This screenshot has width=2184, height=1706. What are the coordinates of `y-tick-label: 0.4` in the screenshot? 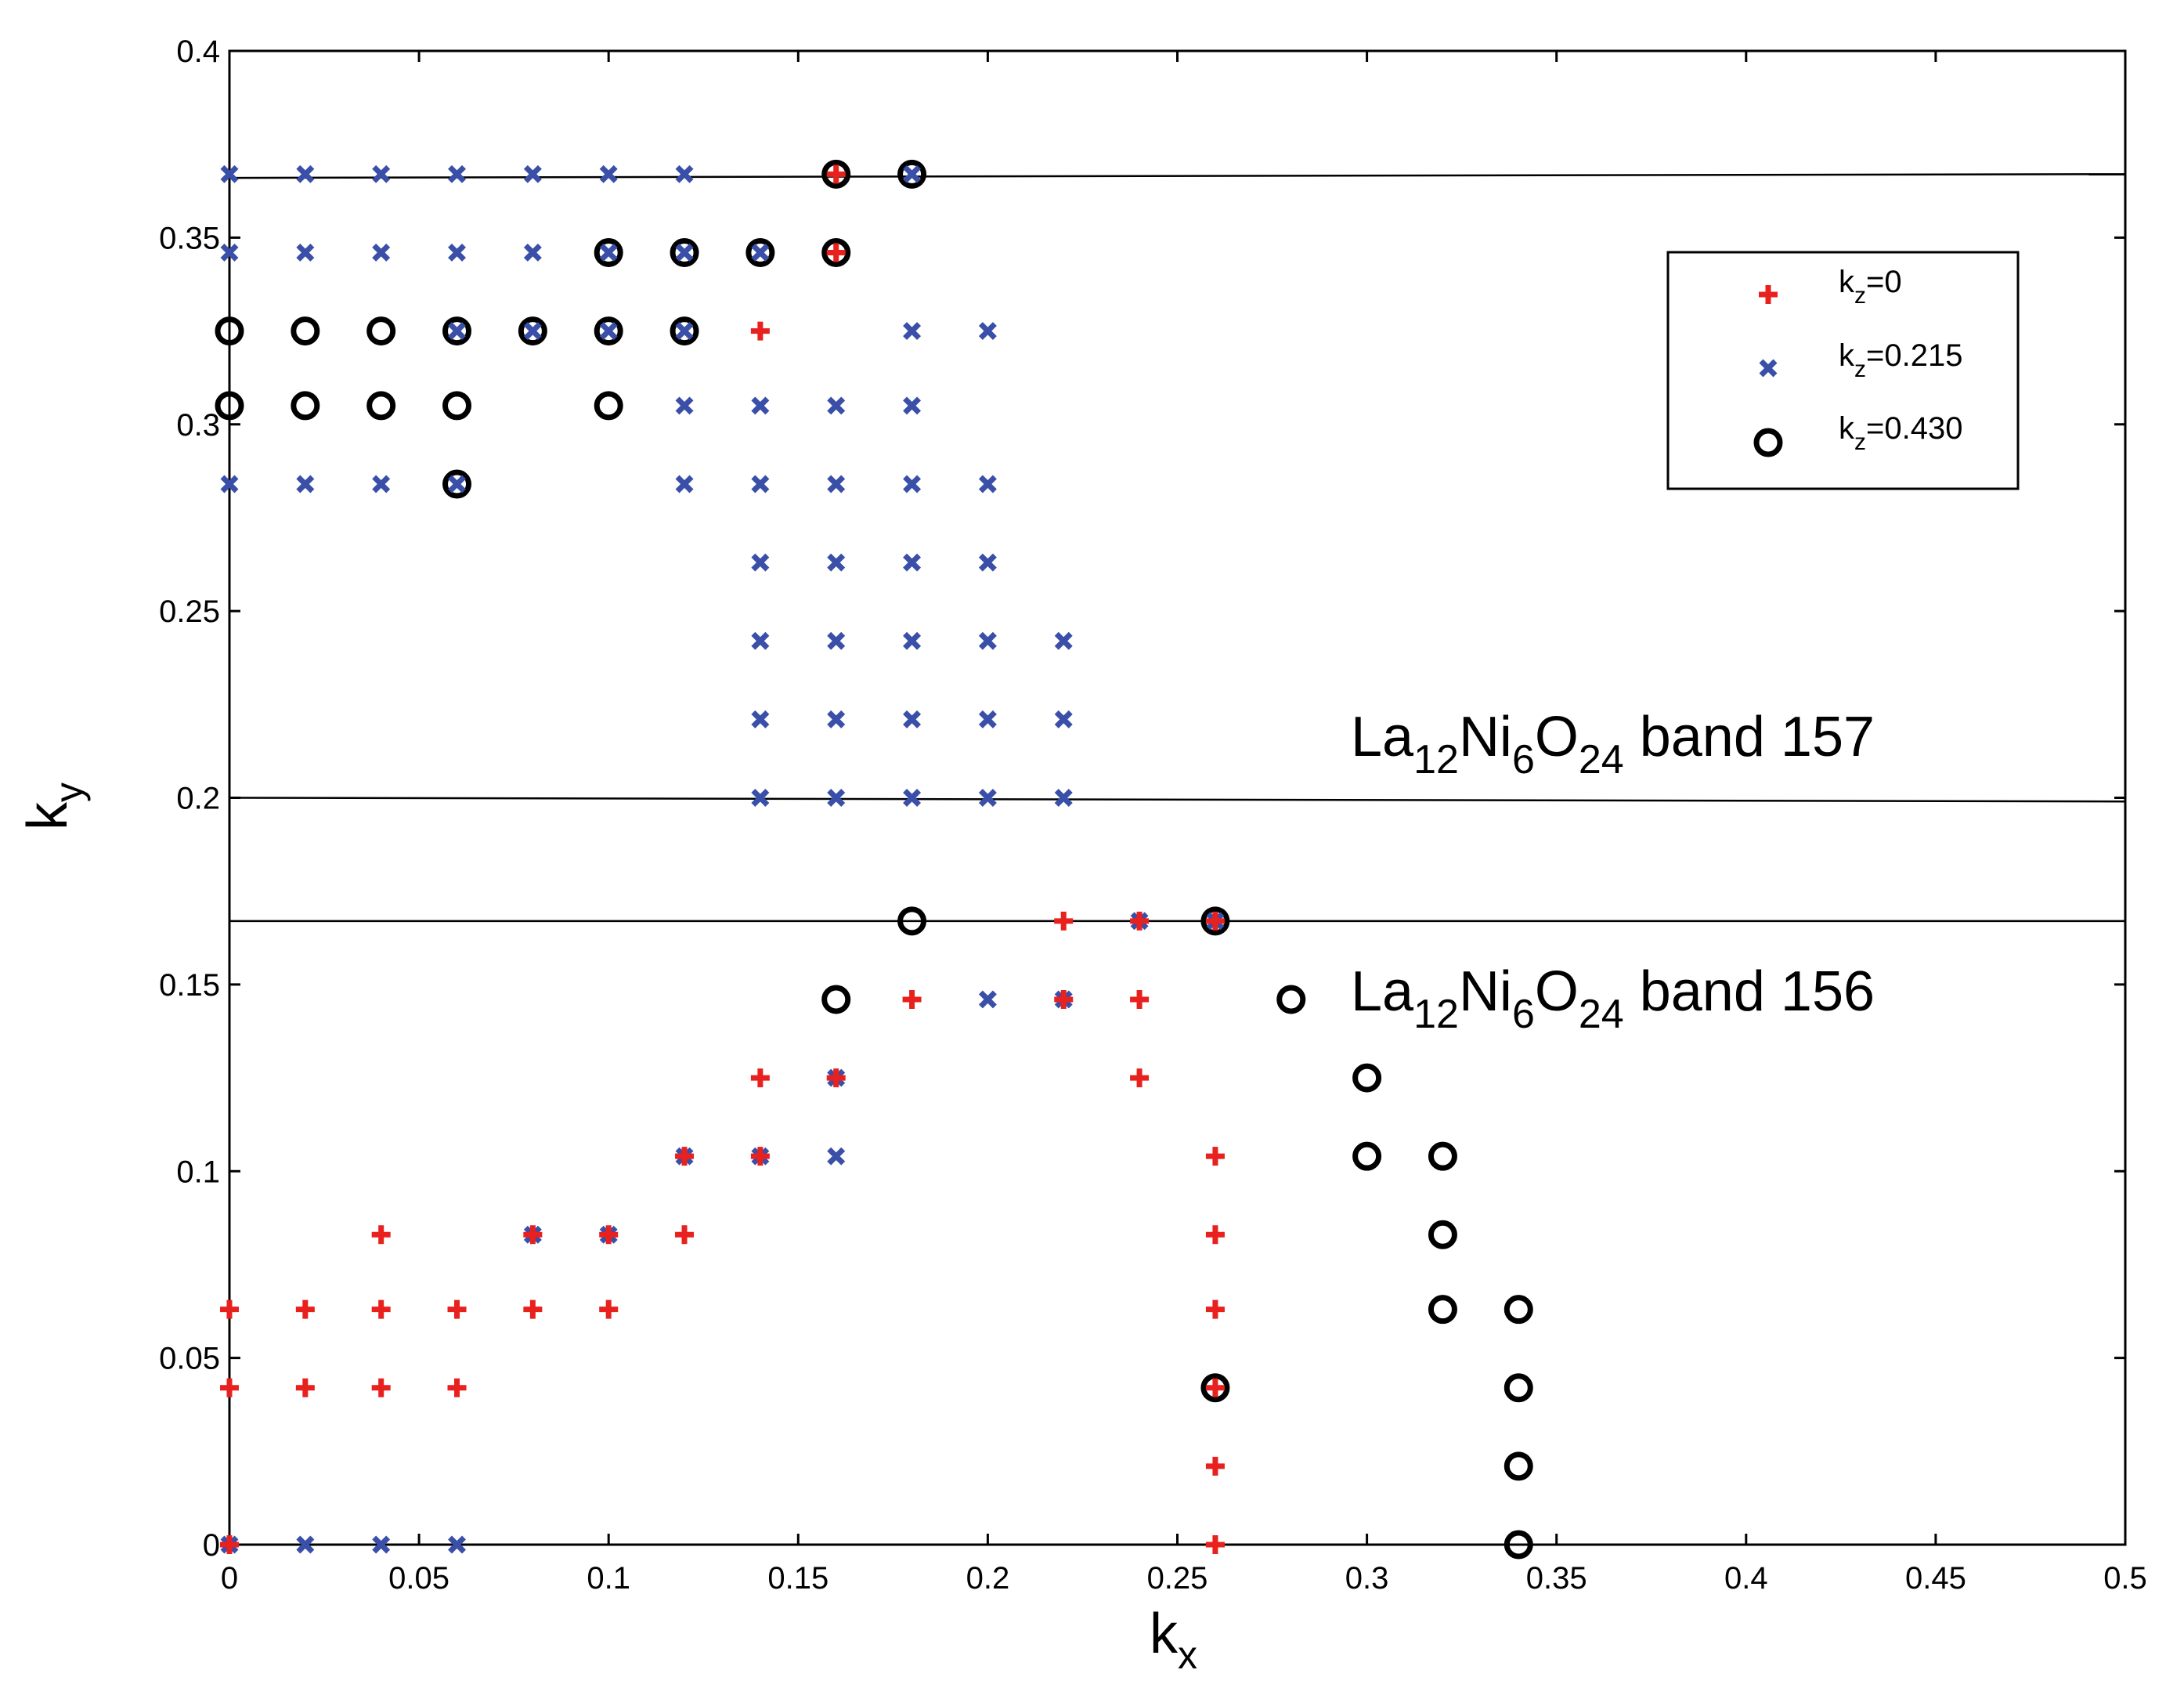 It's located at (198, 51).